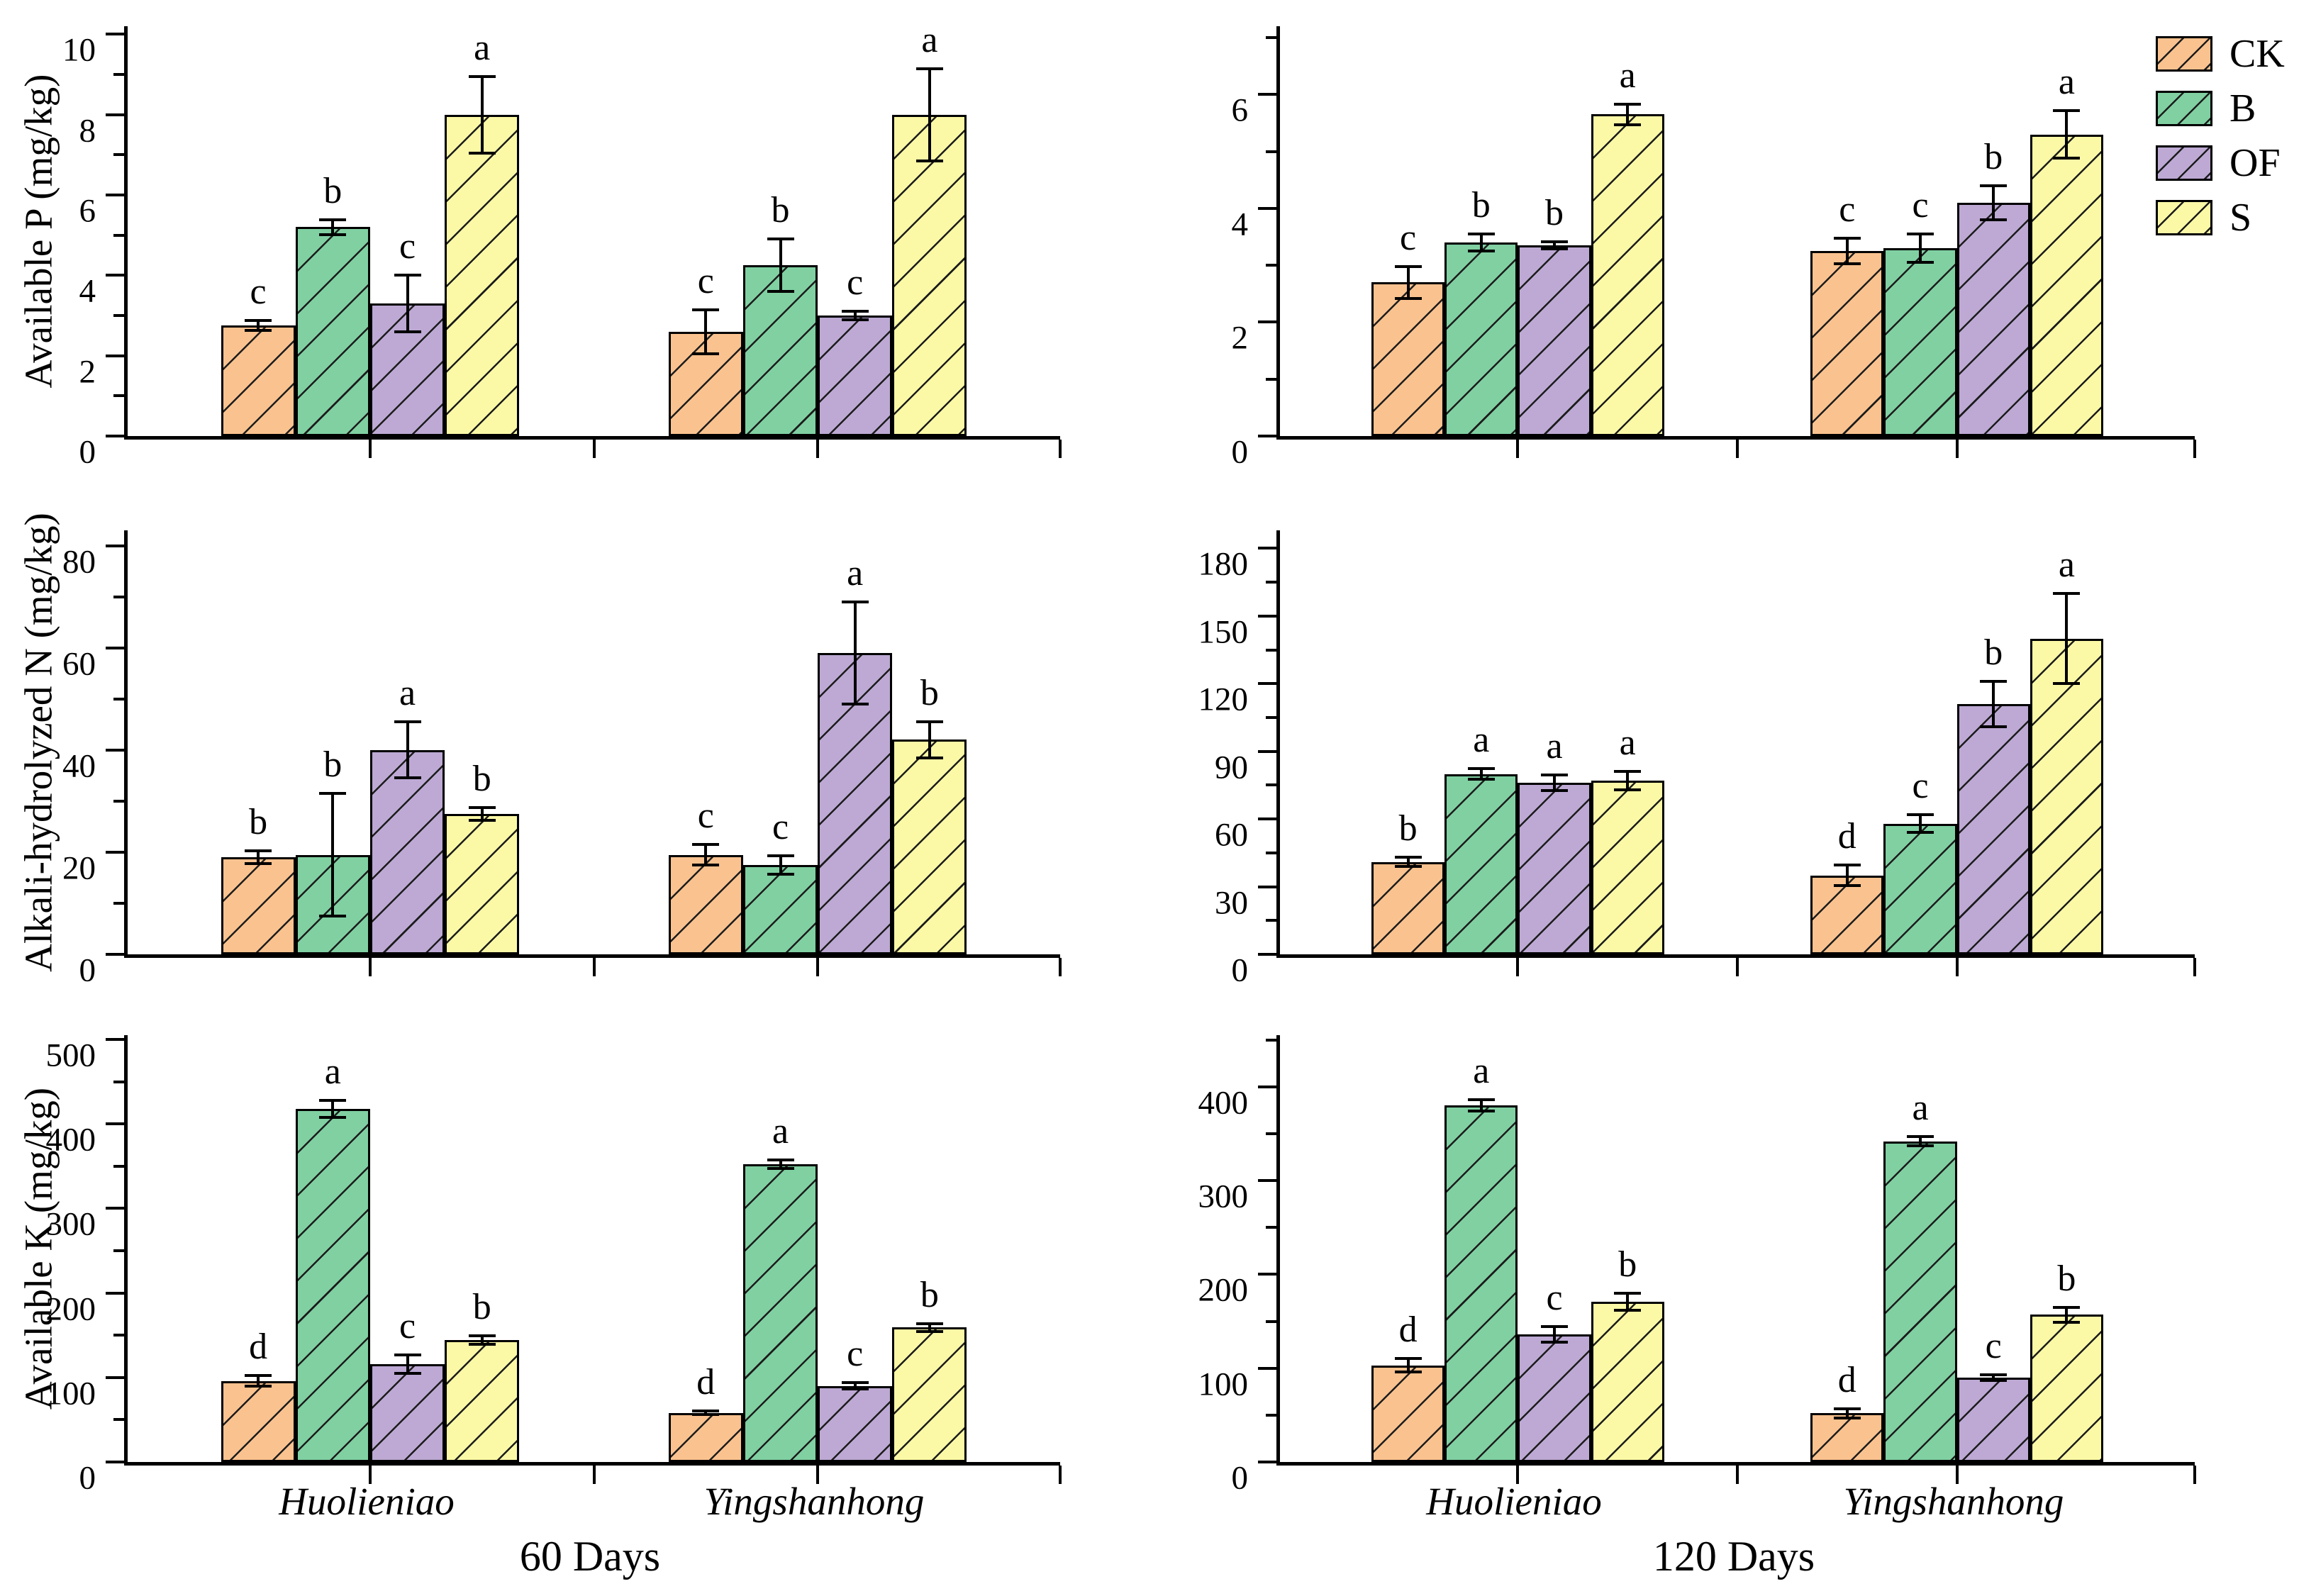 The height and width of the screenshot is (1596, 2316). Describe the element at coordinates (1223, 1384) in the screenshot. I see `y-tick-label: 100` at that location.